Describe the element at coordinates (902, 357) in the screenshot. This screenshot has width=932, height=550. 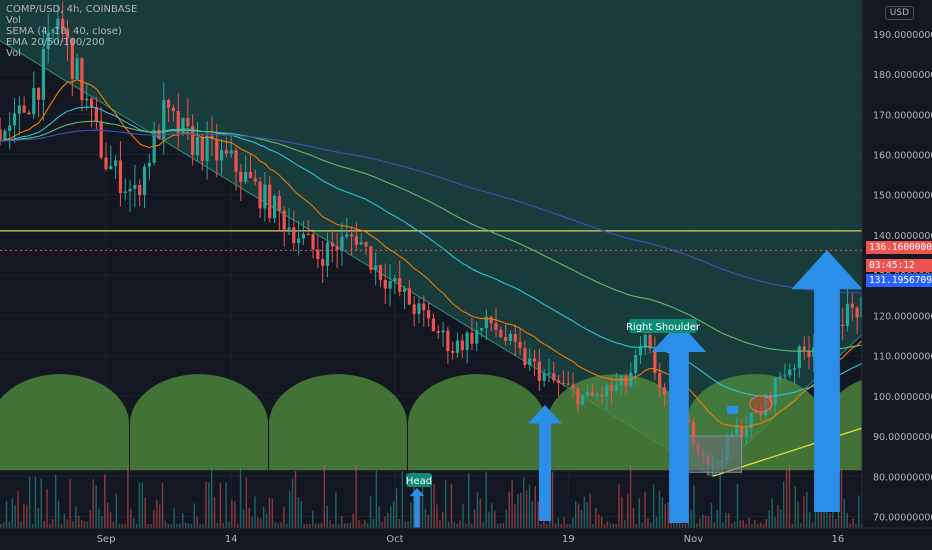
I see `y-tick-label: 110.00000000` at that location.